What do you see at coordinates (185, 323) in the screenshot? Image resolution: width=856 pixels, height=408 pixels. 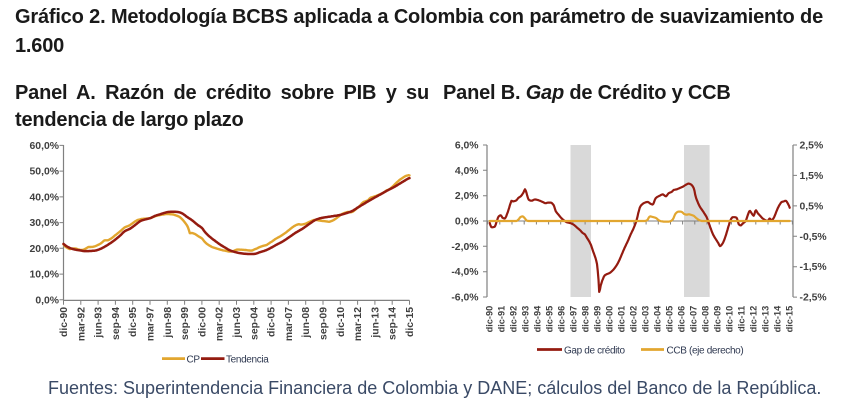 I see `svg-text: sep-99` at bounding box center [185, 323].